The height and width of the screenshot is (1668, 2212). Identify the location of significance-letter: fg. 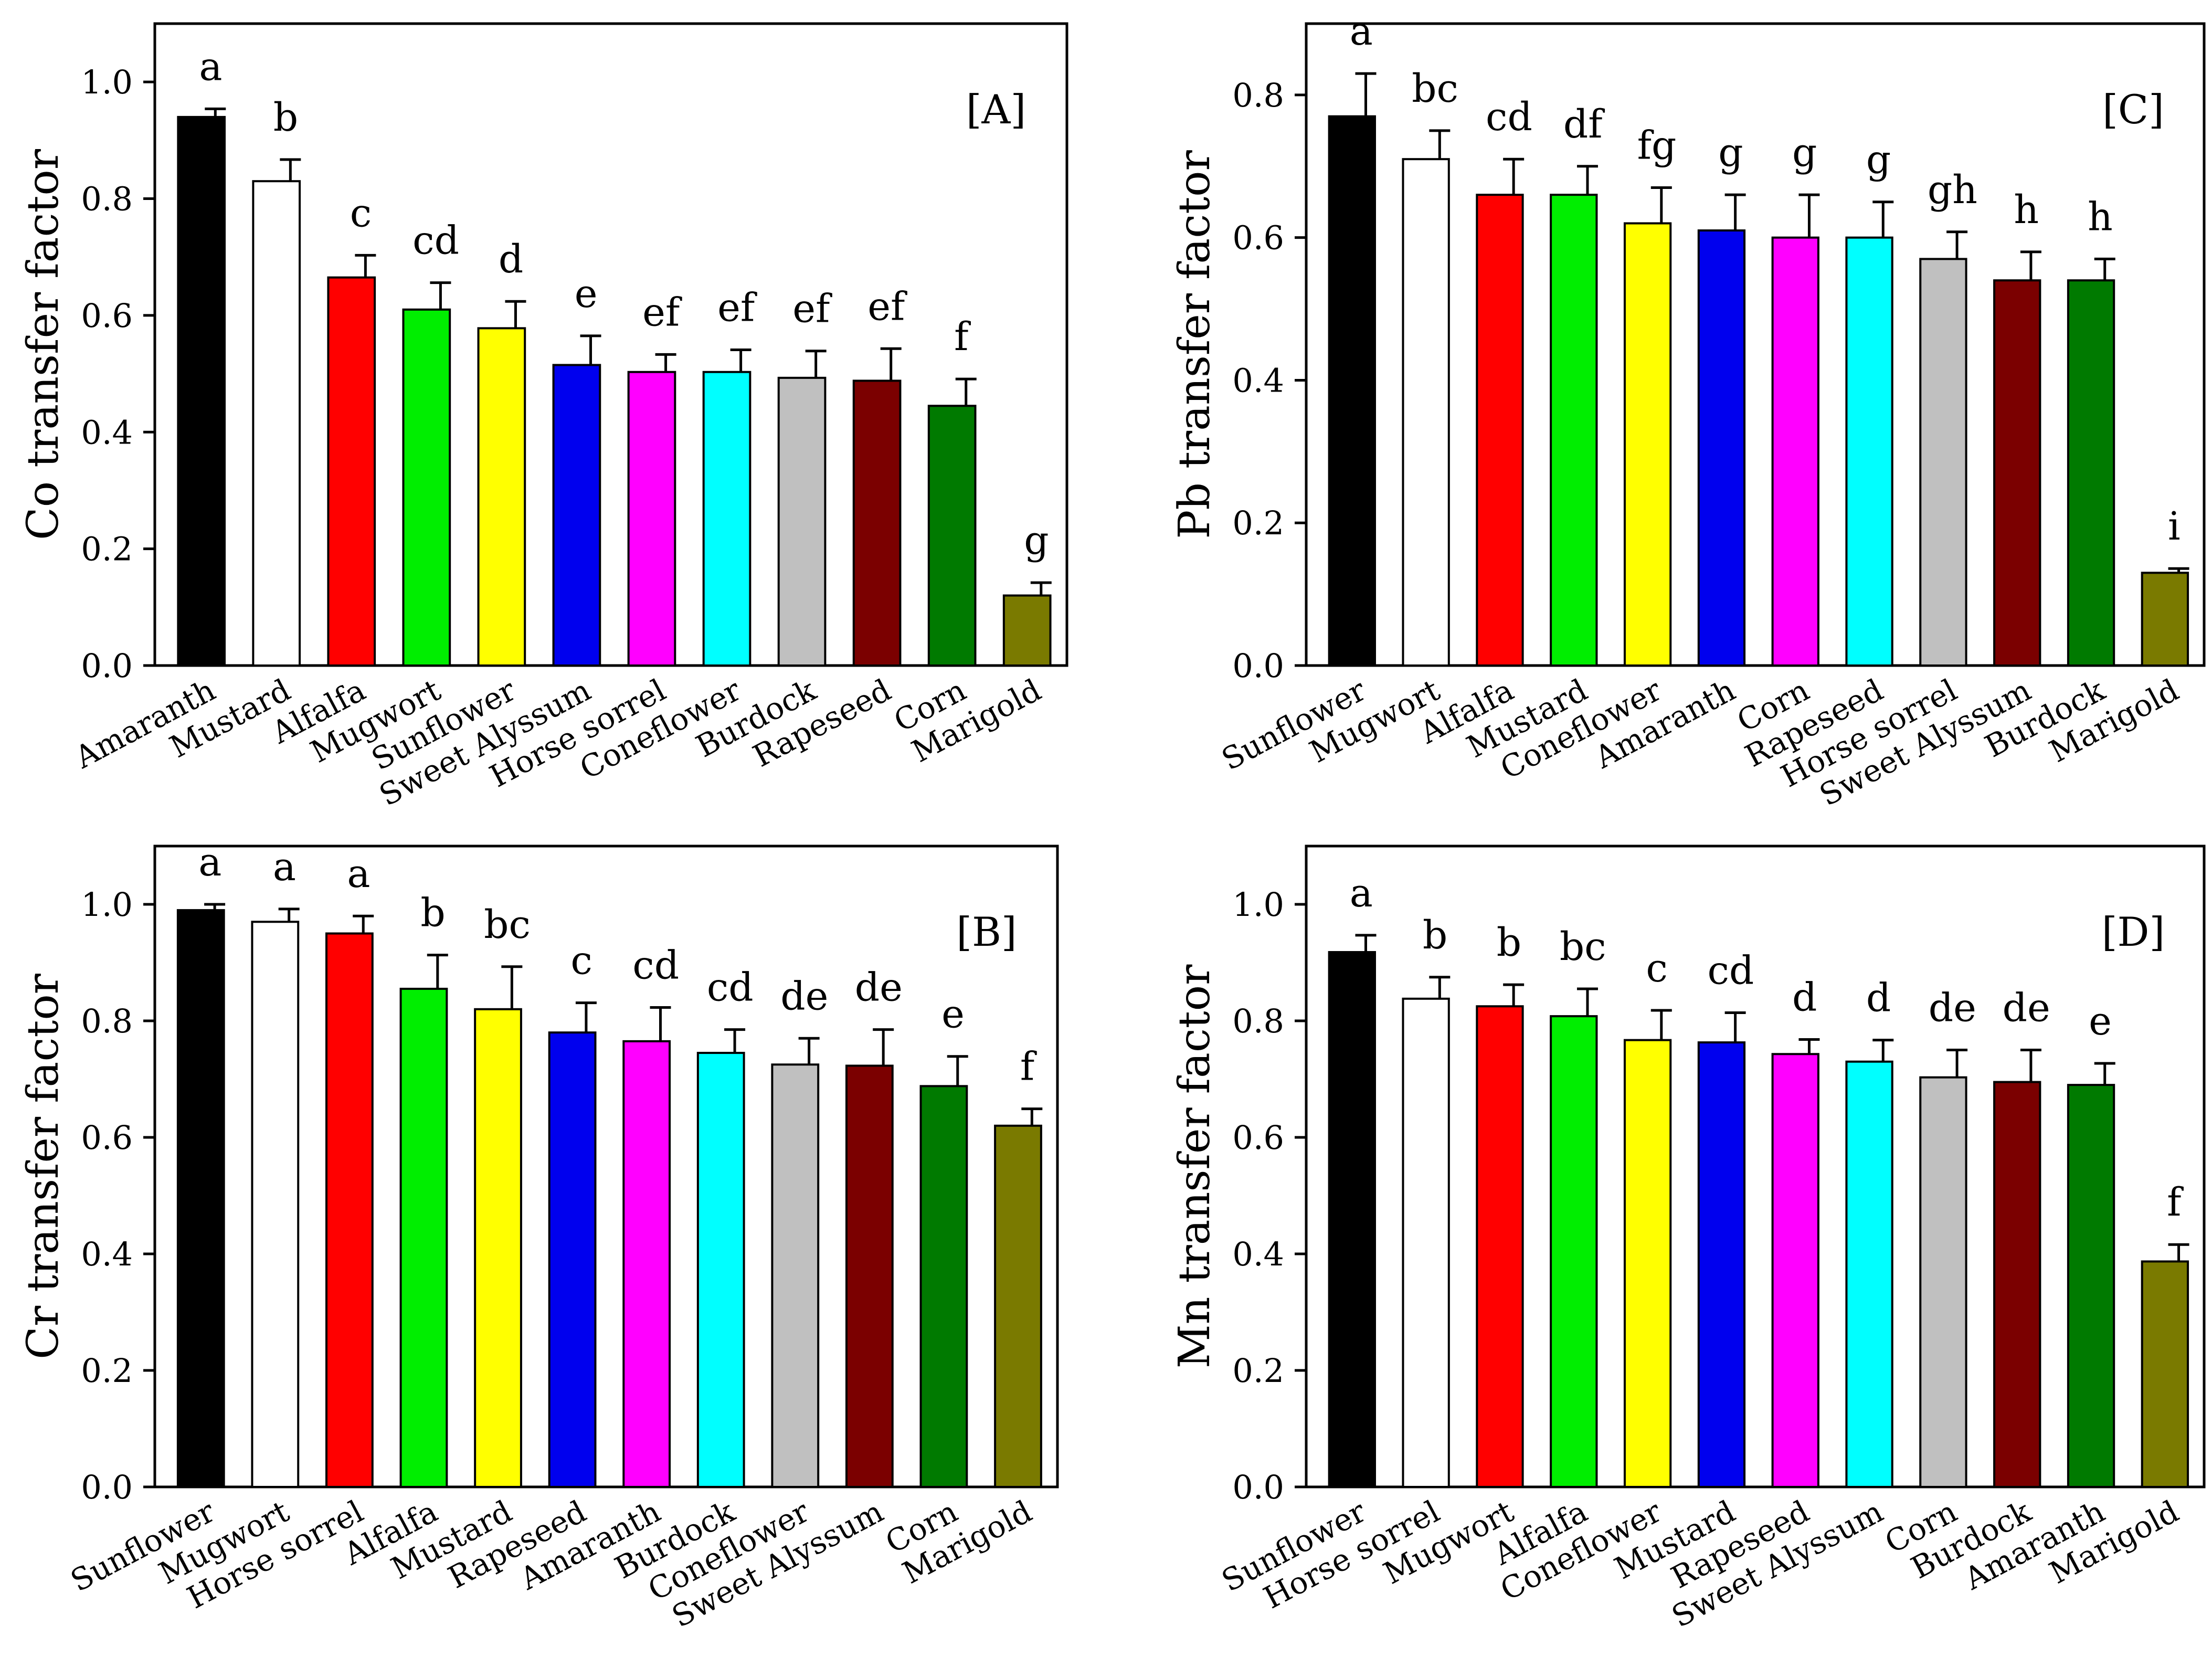
(1657, 145).